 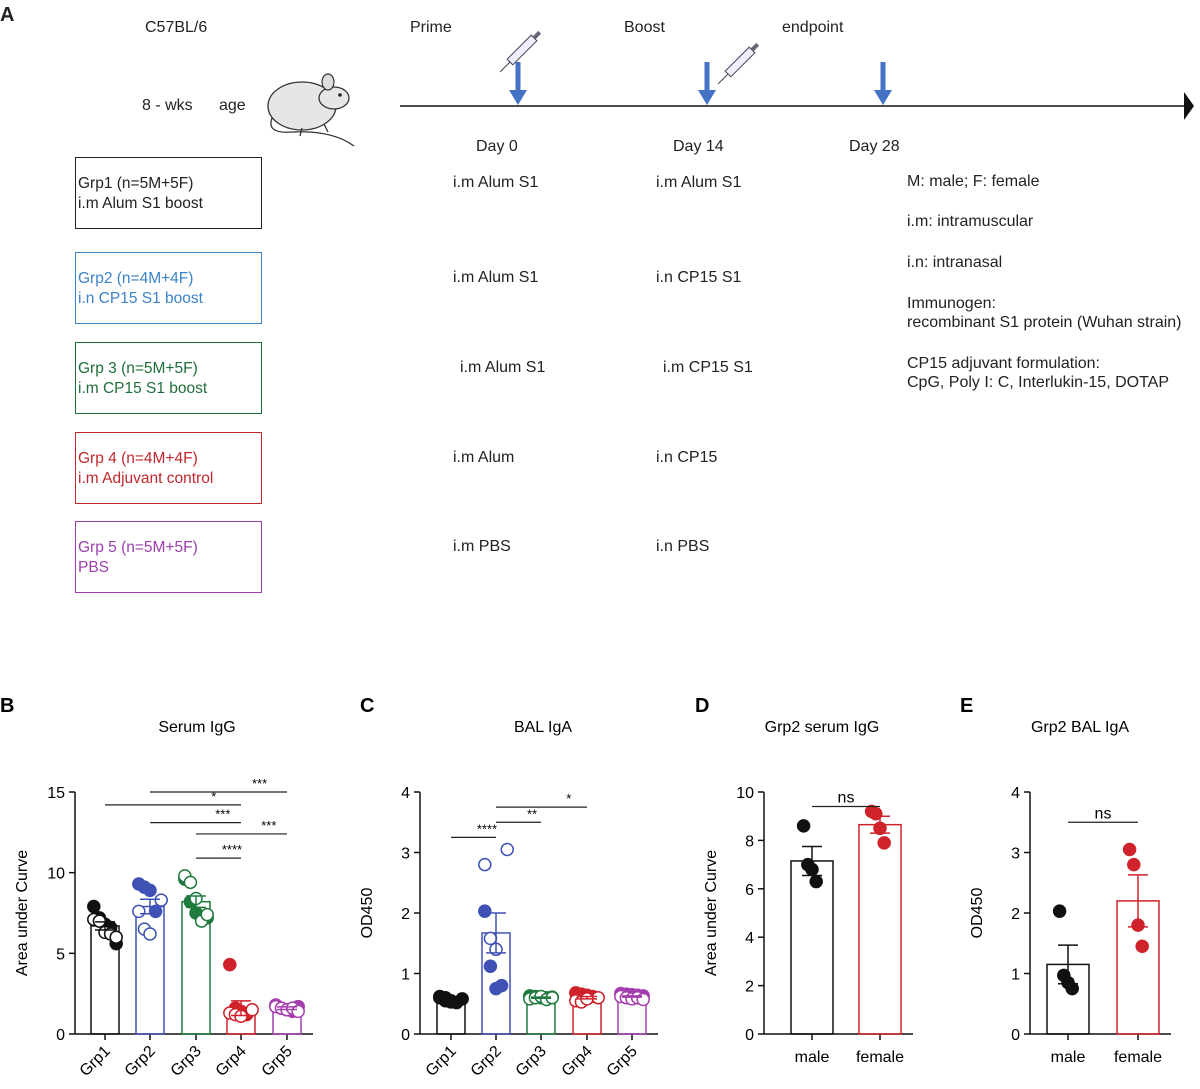 I want to click on chart-title: Grp2 serum IgG, so click(x=822, y=727).